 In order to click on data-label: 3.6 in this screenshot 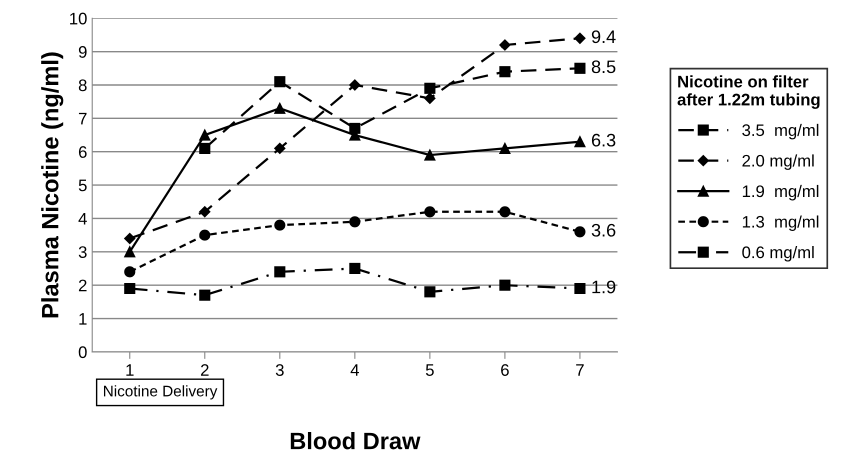, I will do `click(604, 230)`.